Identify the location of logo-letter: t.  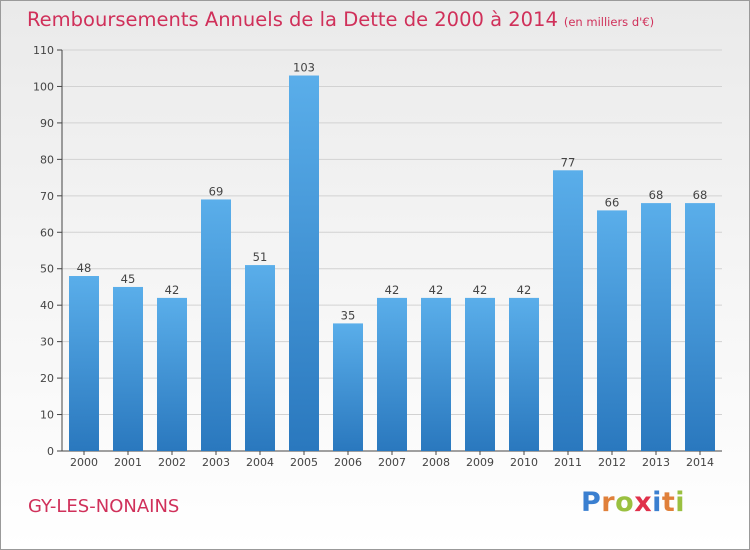
(668, 502).